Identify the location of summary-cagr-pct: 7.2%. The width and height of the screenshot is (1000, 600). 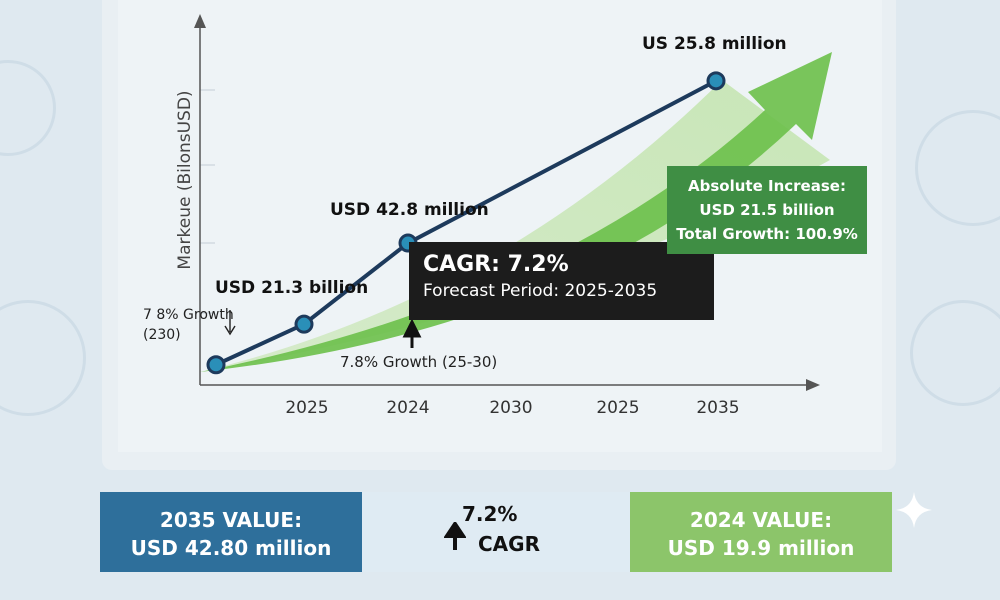
(490, 514).